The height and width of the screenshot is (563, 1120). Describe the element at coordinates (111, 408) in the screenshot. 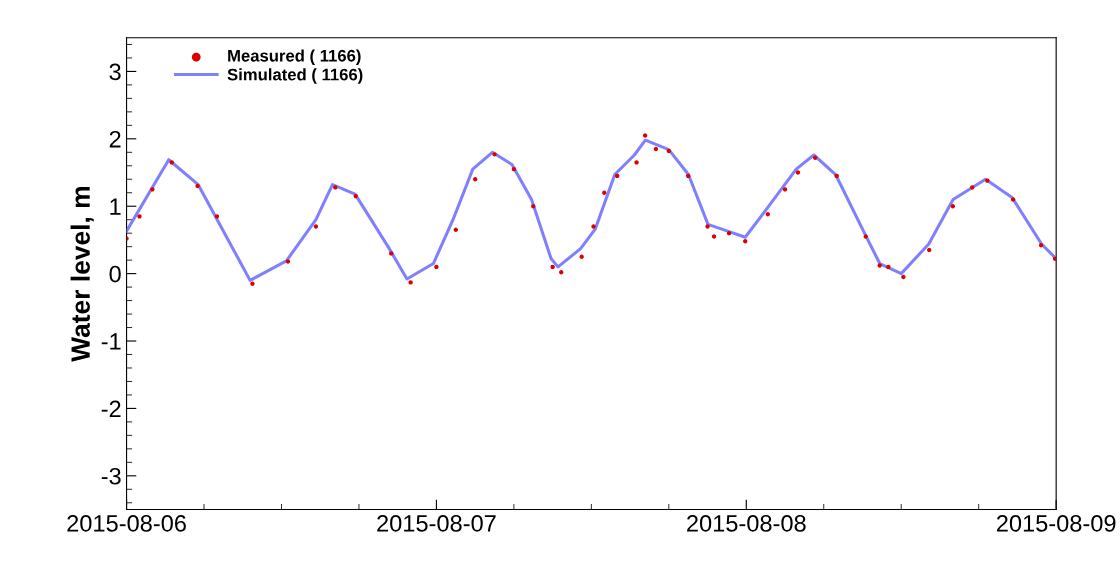

I see `y-tick-label: -2` at that location.